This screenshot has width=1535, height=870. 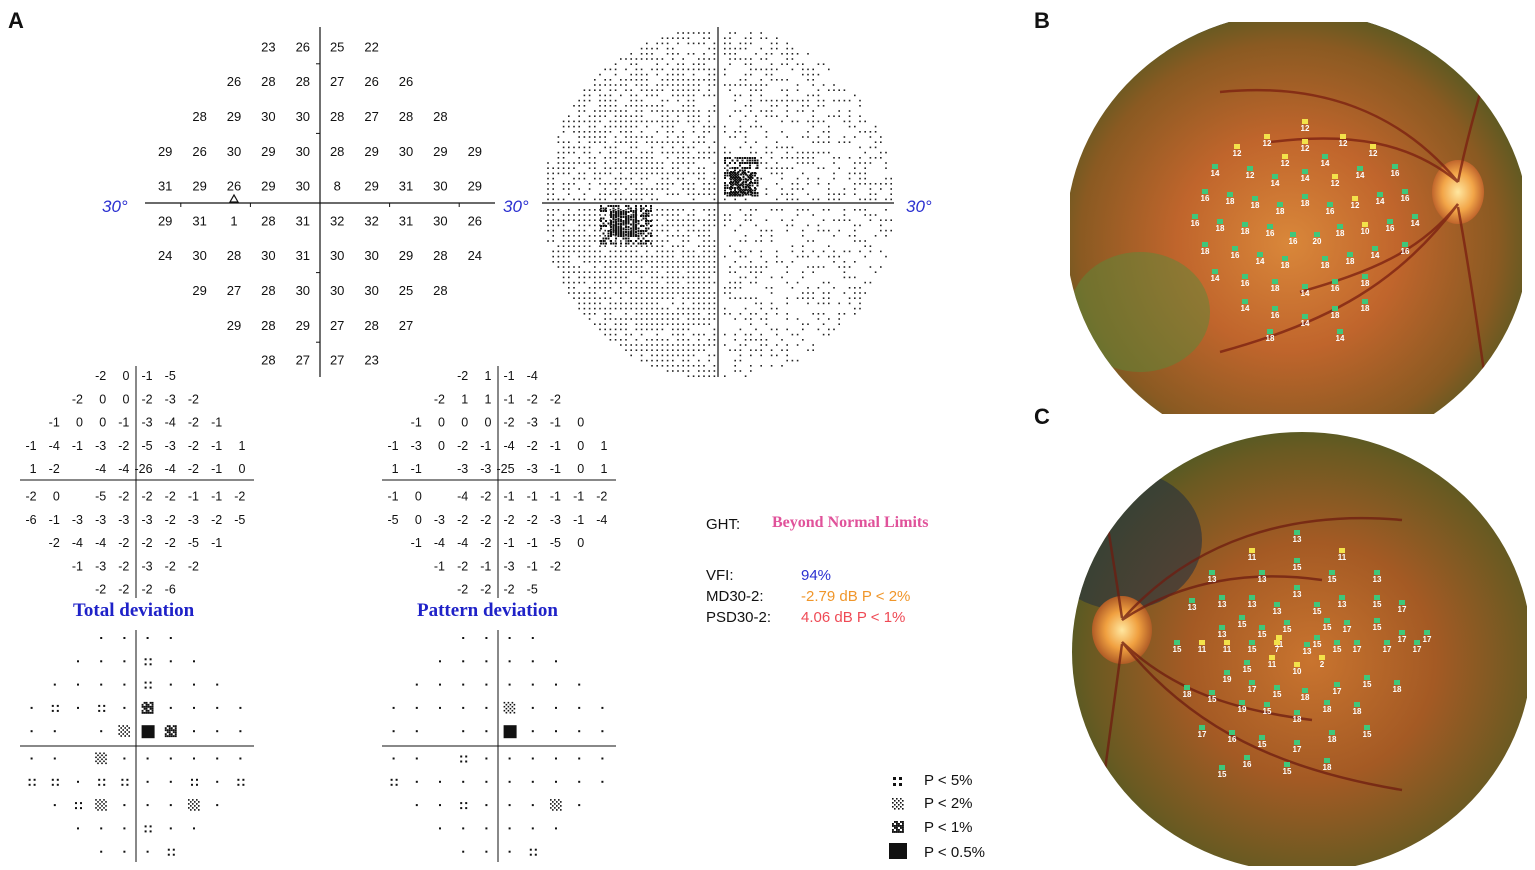 I want to click on total-deviation-value: -1, so click(x=54, y=520).